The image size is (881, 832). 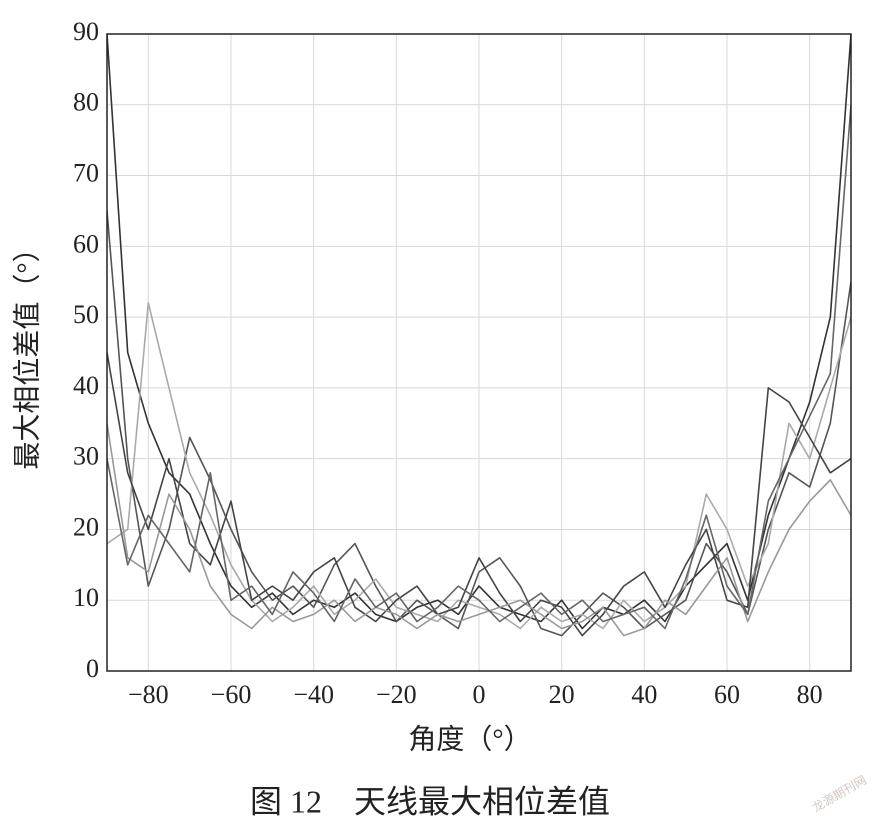 I want to click on x-tick-label: 20, so click(x=562, y=694).